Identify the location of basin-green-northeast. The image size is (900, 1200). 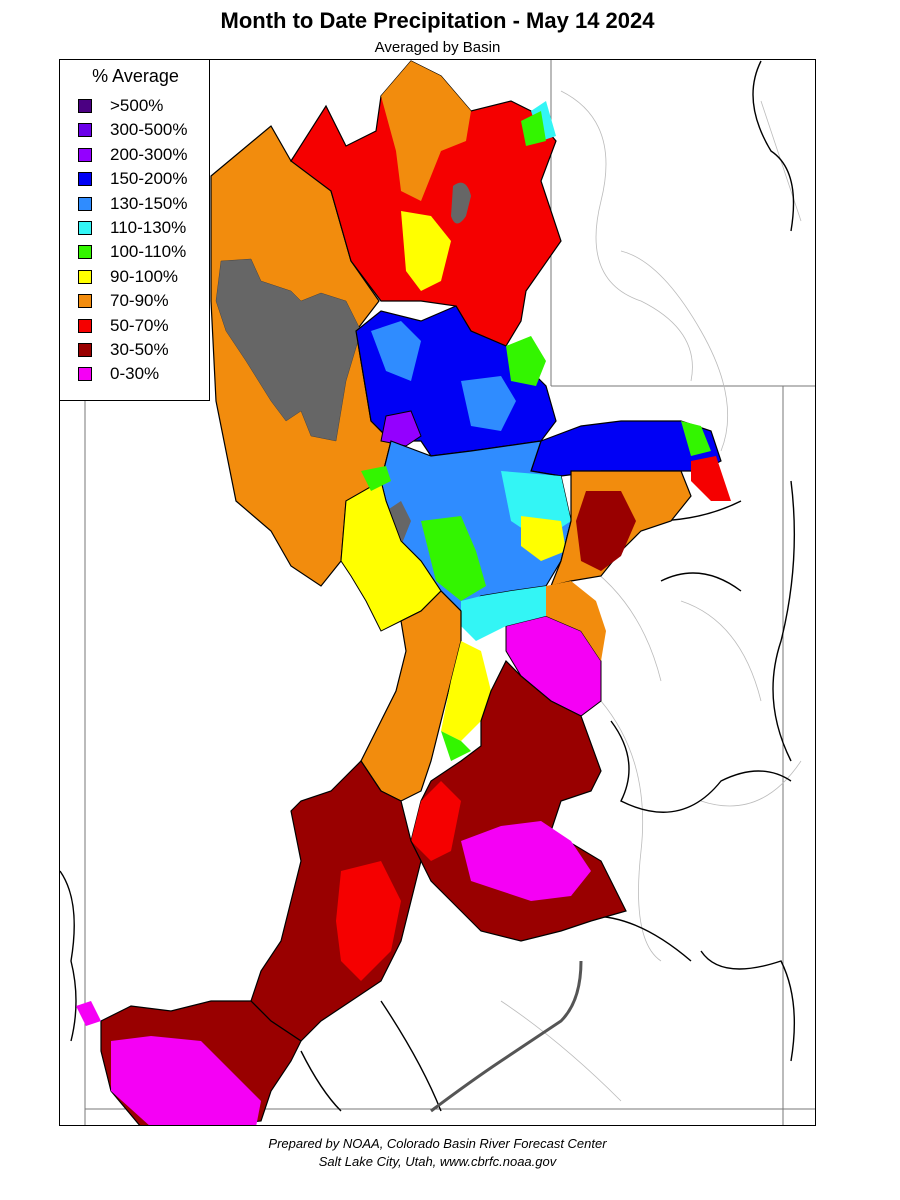
(533, 128).